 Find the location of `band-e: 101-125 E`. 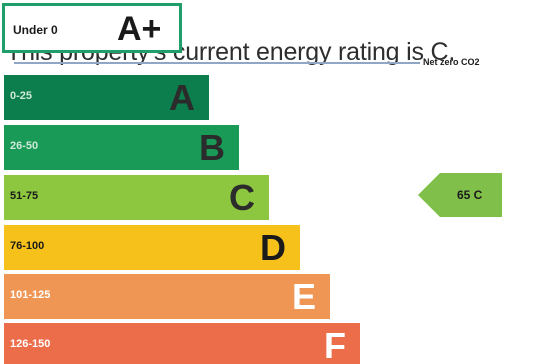

band-e: 101-125 E is located at coordinates (167, 296).